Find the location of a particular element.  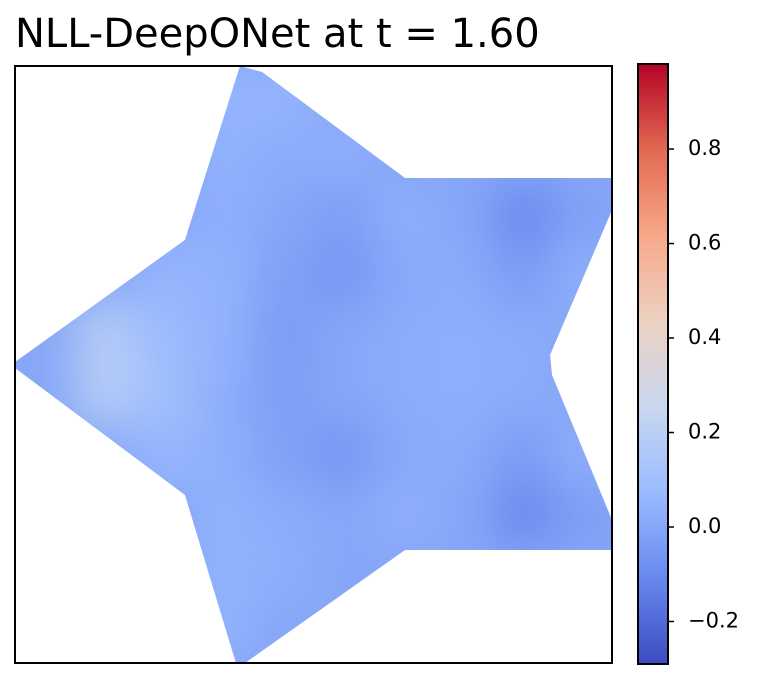

colorbar-tick-label: 0.4 is located at coordinates (704, 337).